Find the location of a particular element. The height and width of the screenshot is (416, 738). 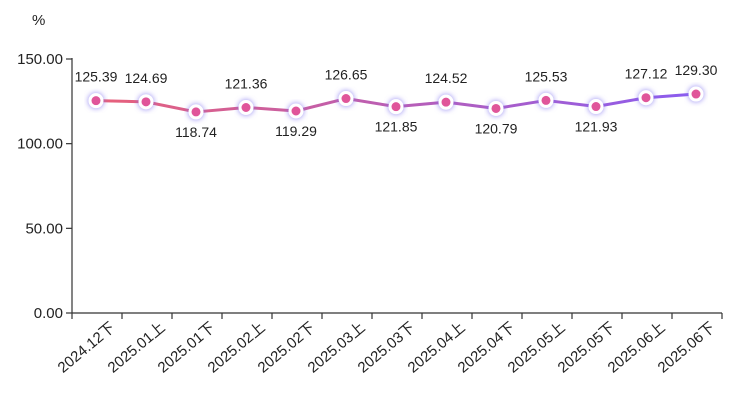

y-tick-label: 50.00 is located at coordinates (44, 228).